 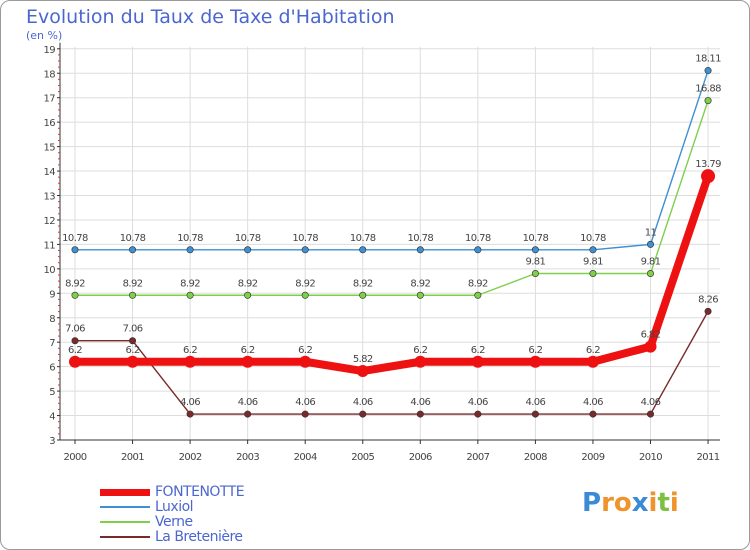 What do you see at coordinates (52, 343) in the screenshot?
I see `y-tick-label: 7` at bounding box center [52, 343].